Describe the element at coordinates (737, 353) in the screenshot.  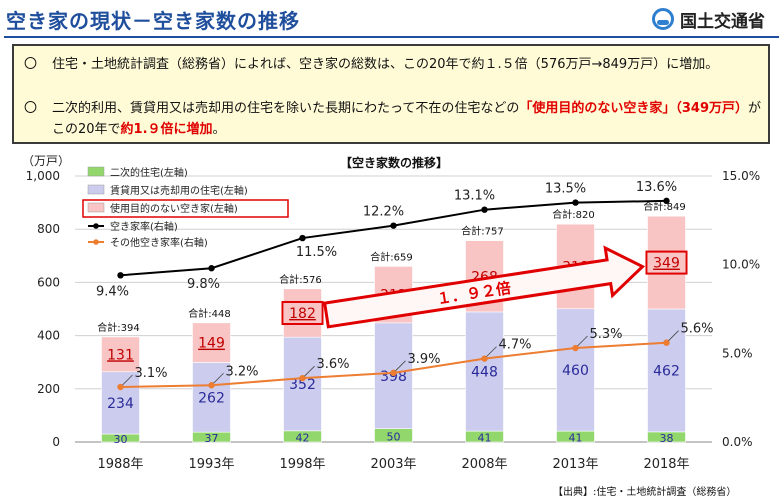
I see `y-right-tick-label: 5.0%` at that location.